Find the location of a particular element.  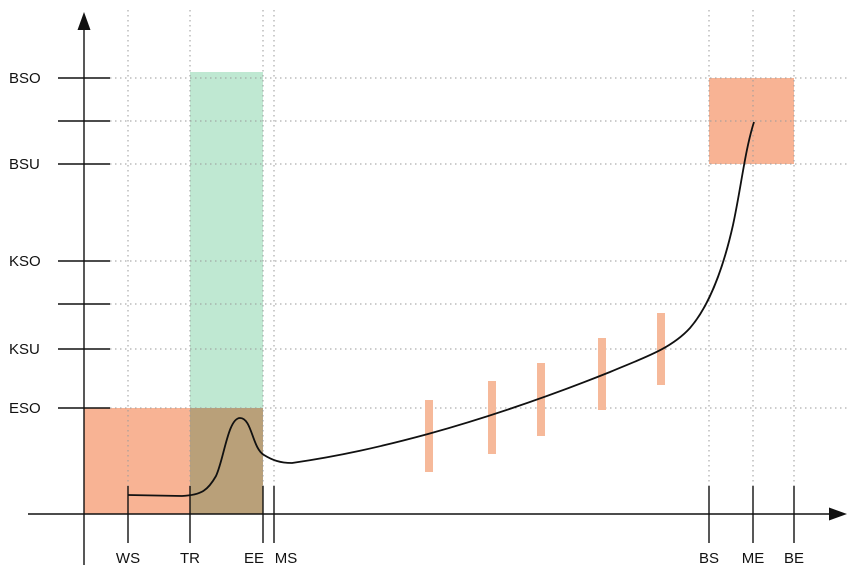

y-label-bso: BSO is located at coordinates (25, 78).